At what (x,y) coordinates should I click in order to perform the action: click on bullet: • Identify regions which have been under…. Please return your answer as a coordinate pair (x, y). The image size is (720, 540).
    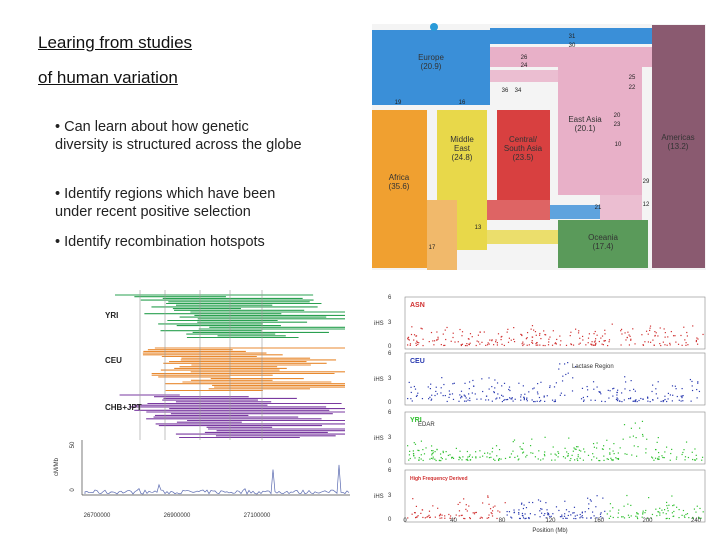
    Looking at the image, I should click on (165, 203).